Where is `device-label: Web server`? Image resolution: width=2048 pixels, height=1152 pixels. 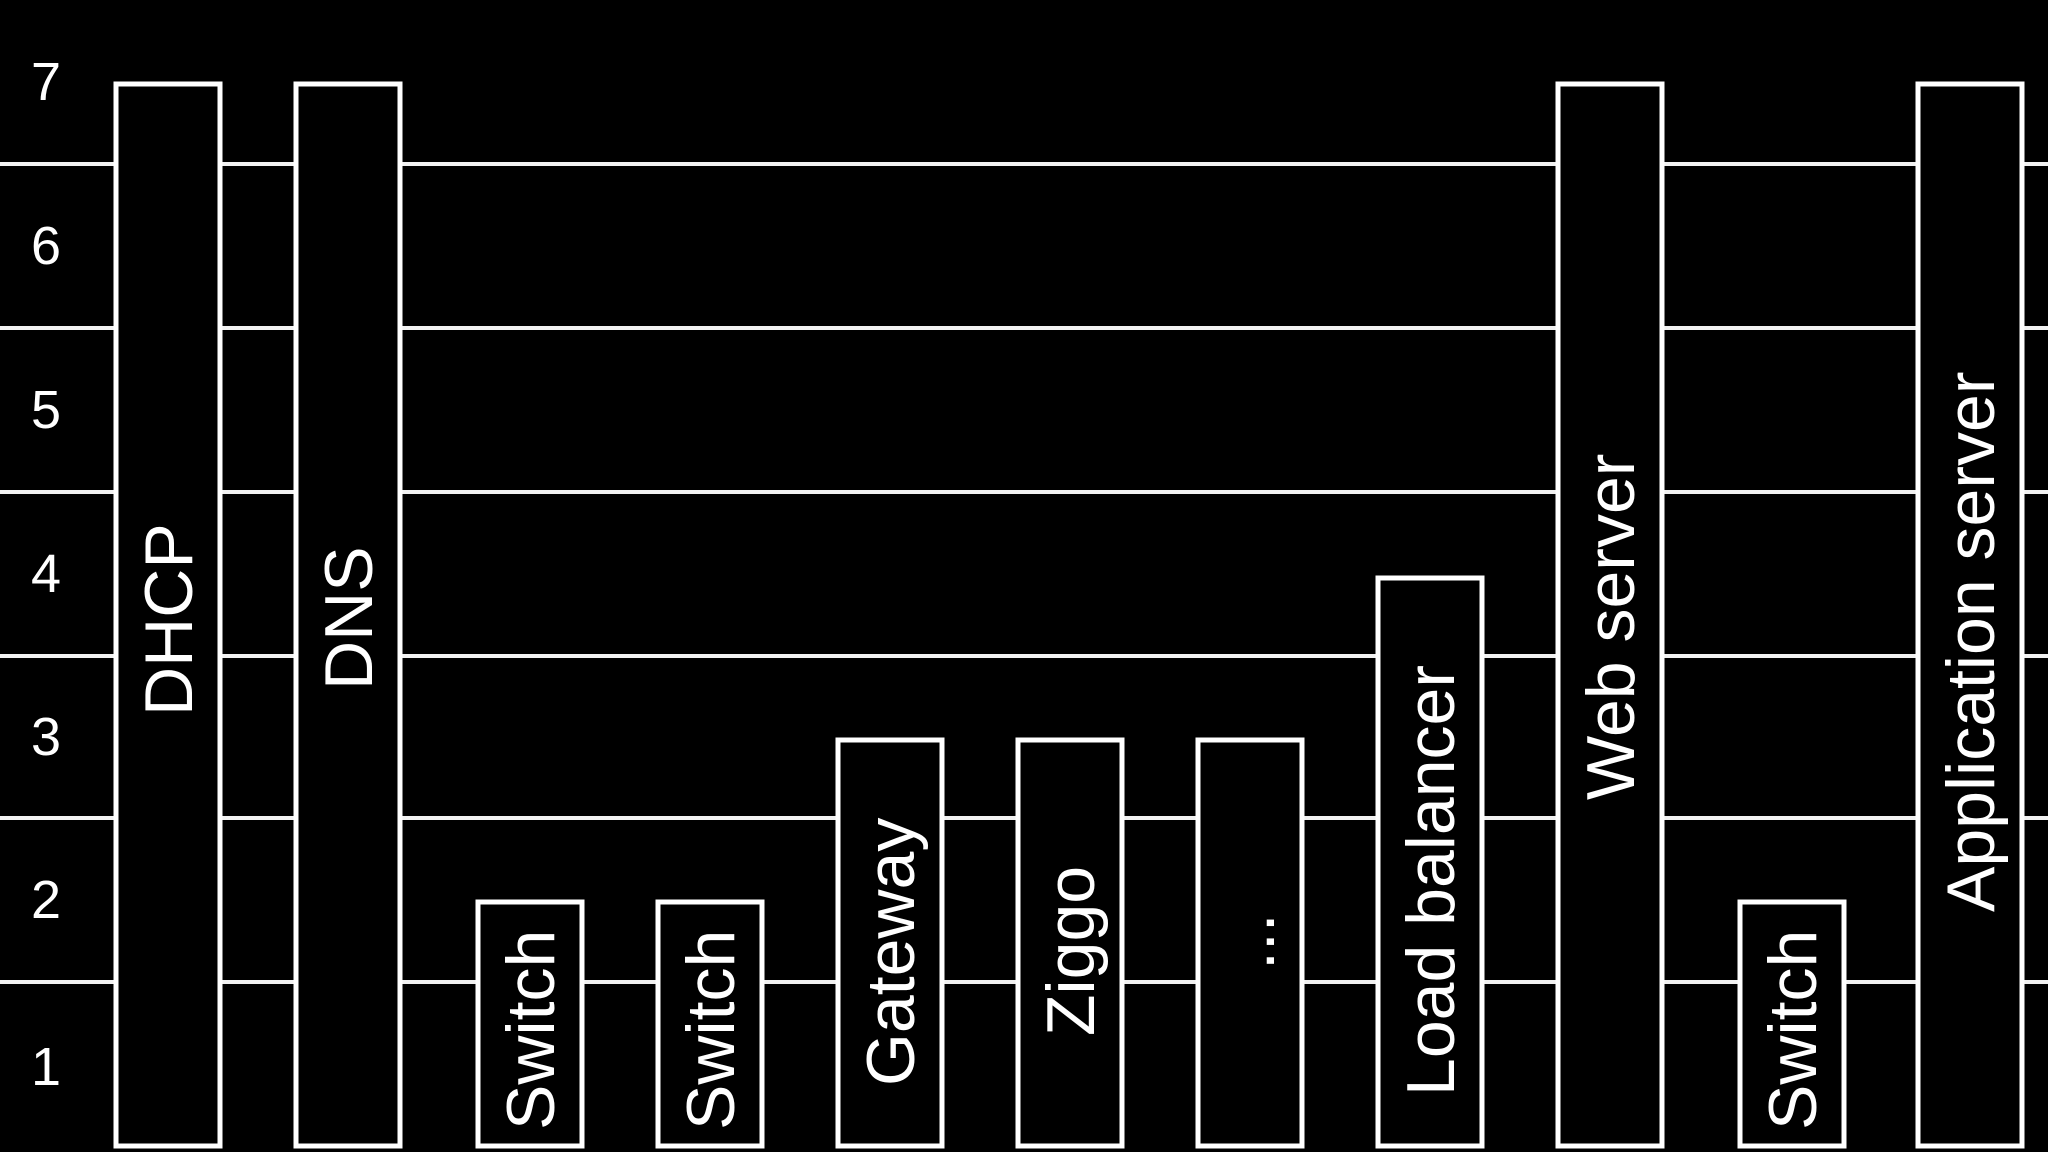 device-label: Web server is located at coordinates (1611, 627).